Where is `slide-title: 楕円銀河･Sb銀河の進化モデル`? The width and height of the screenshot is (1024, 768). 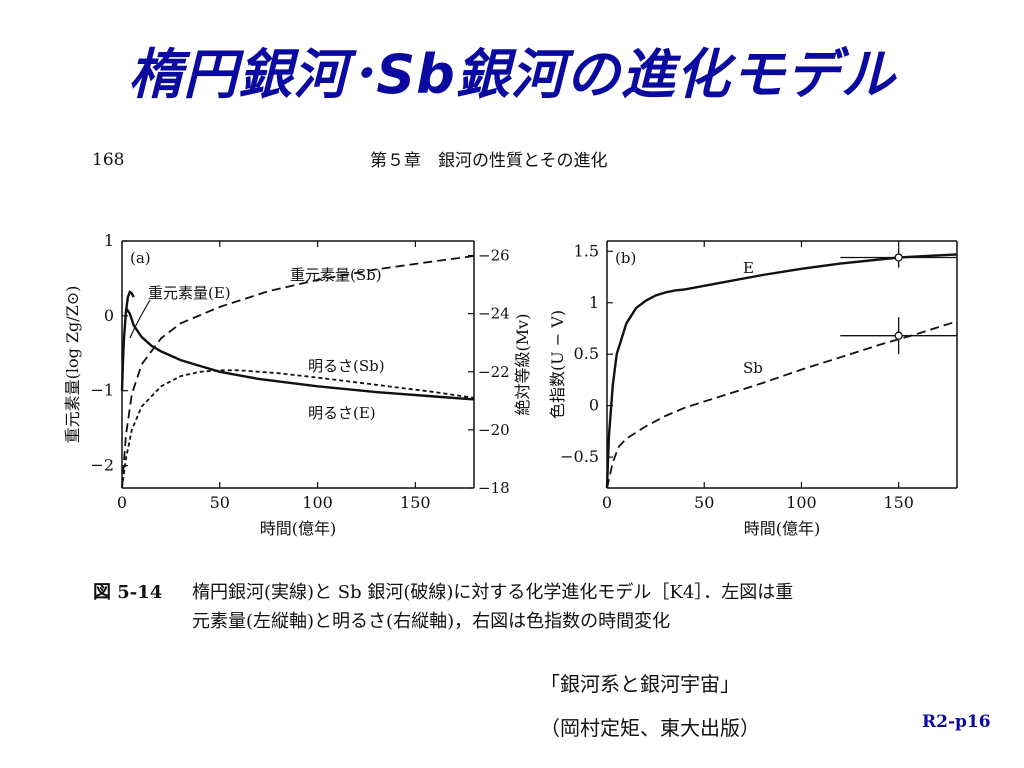 slide-title: 楕円銀河･Sb銀河の進化モデル is located at coordinates (512, 74).